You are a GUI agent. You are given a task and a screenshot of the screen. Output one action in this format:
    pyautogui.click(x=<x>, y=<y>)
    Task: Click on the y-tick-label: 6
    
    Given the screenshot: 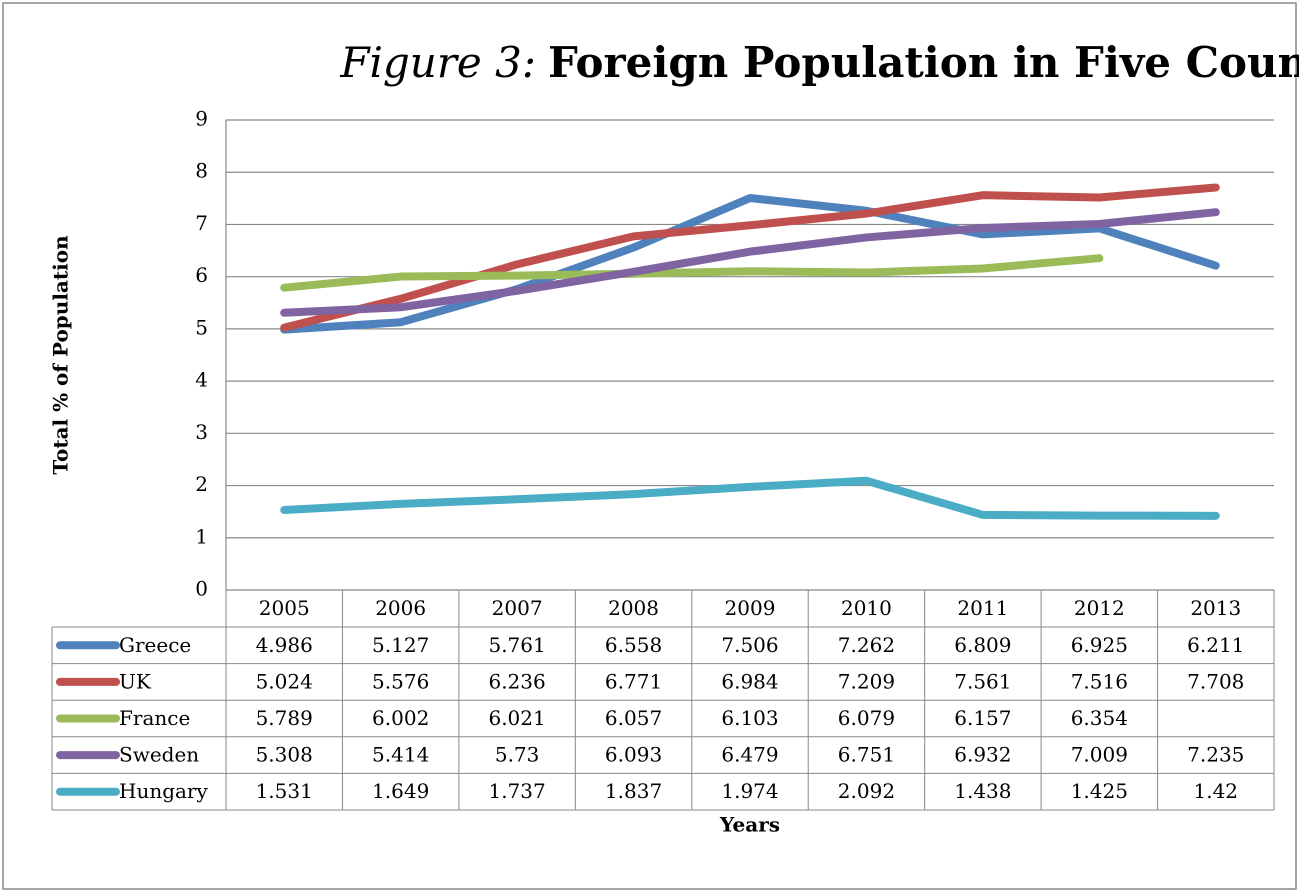 What is the action you would take?
    pyautogui.click(x=201, y=275)
    